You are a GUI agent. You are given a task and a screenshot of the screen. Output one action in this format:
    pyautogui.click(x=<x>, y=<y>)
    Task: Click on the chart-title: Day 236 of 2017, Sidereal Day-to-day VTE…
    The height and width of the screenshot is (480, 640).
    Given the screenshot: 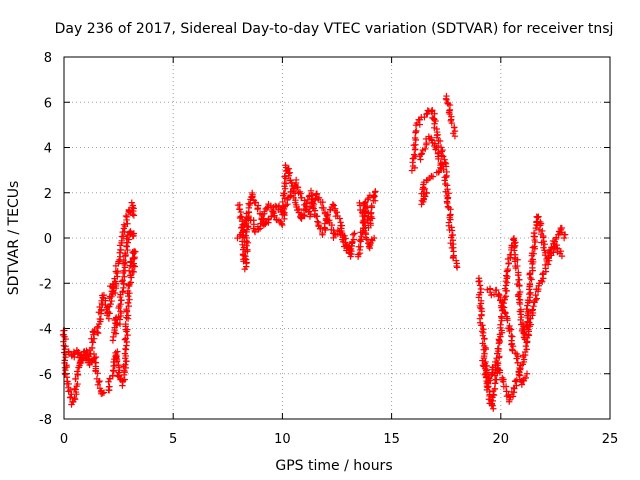 What is the action you would take?
    pyautogui.click(x=334, y=29)
    